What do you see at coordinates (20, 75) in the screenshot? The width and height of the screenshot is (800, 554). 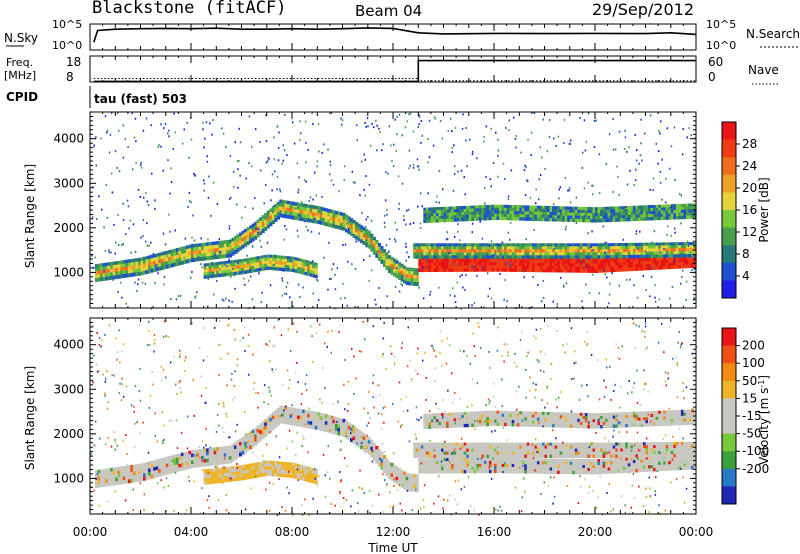 I see `freq-label-line2: [MHz]` at bounding box center [20, 75].